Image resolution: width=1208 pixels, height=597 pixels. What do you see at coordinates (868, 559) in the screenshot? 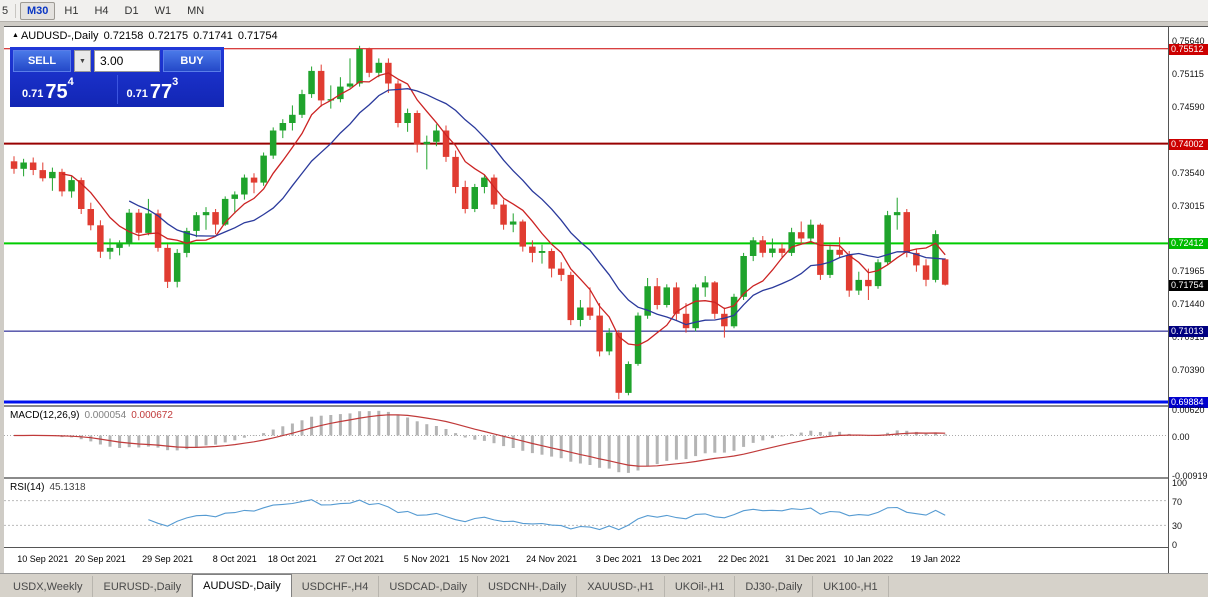
I see `date-label: 10 Jan 2022` at bounding box center [868, 559].